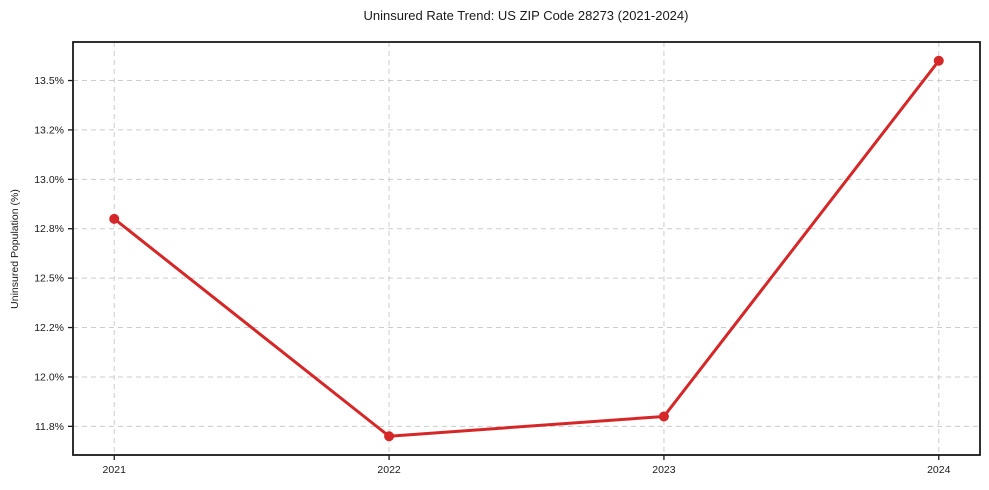  Describe the element at coordinates (49, 229) in the screenshot. I see `y-tick-label: 12.8%` at that location.